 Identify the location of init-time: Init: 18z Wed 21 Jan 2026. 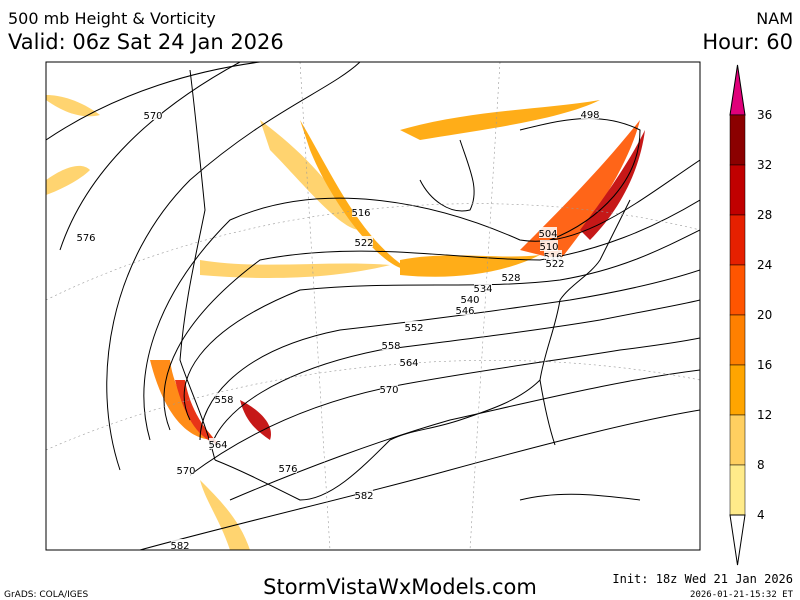
(702, 579).